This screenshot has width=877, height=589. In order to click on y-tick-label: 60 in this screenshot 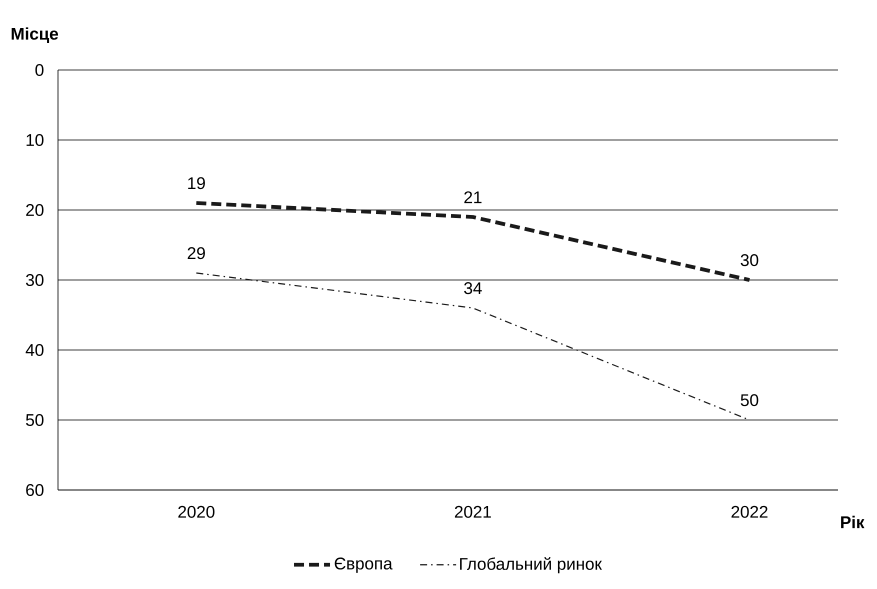, I will do `click(35, 490)`.